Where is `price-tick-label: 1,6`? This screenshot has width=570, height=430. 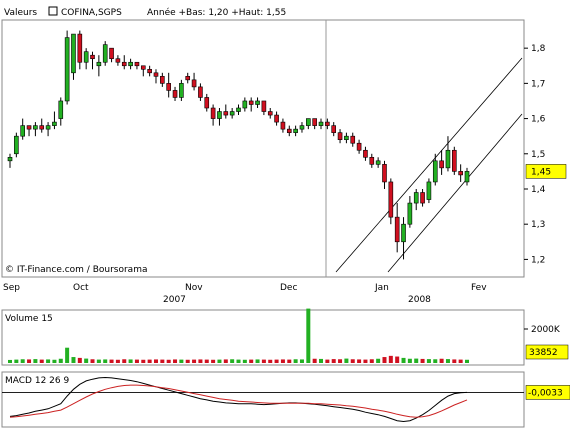
price-tick-label: 1,6 is located at coordinates (538, 120).